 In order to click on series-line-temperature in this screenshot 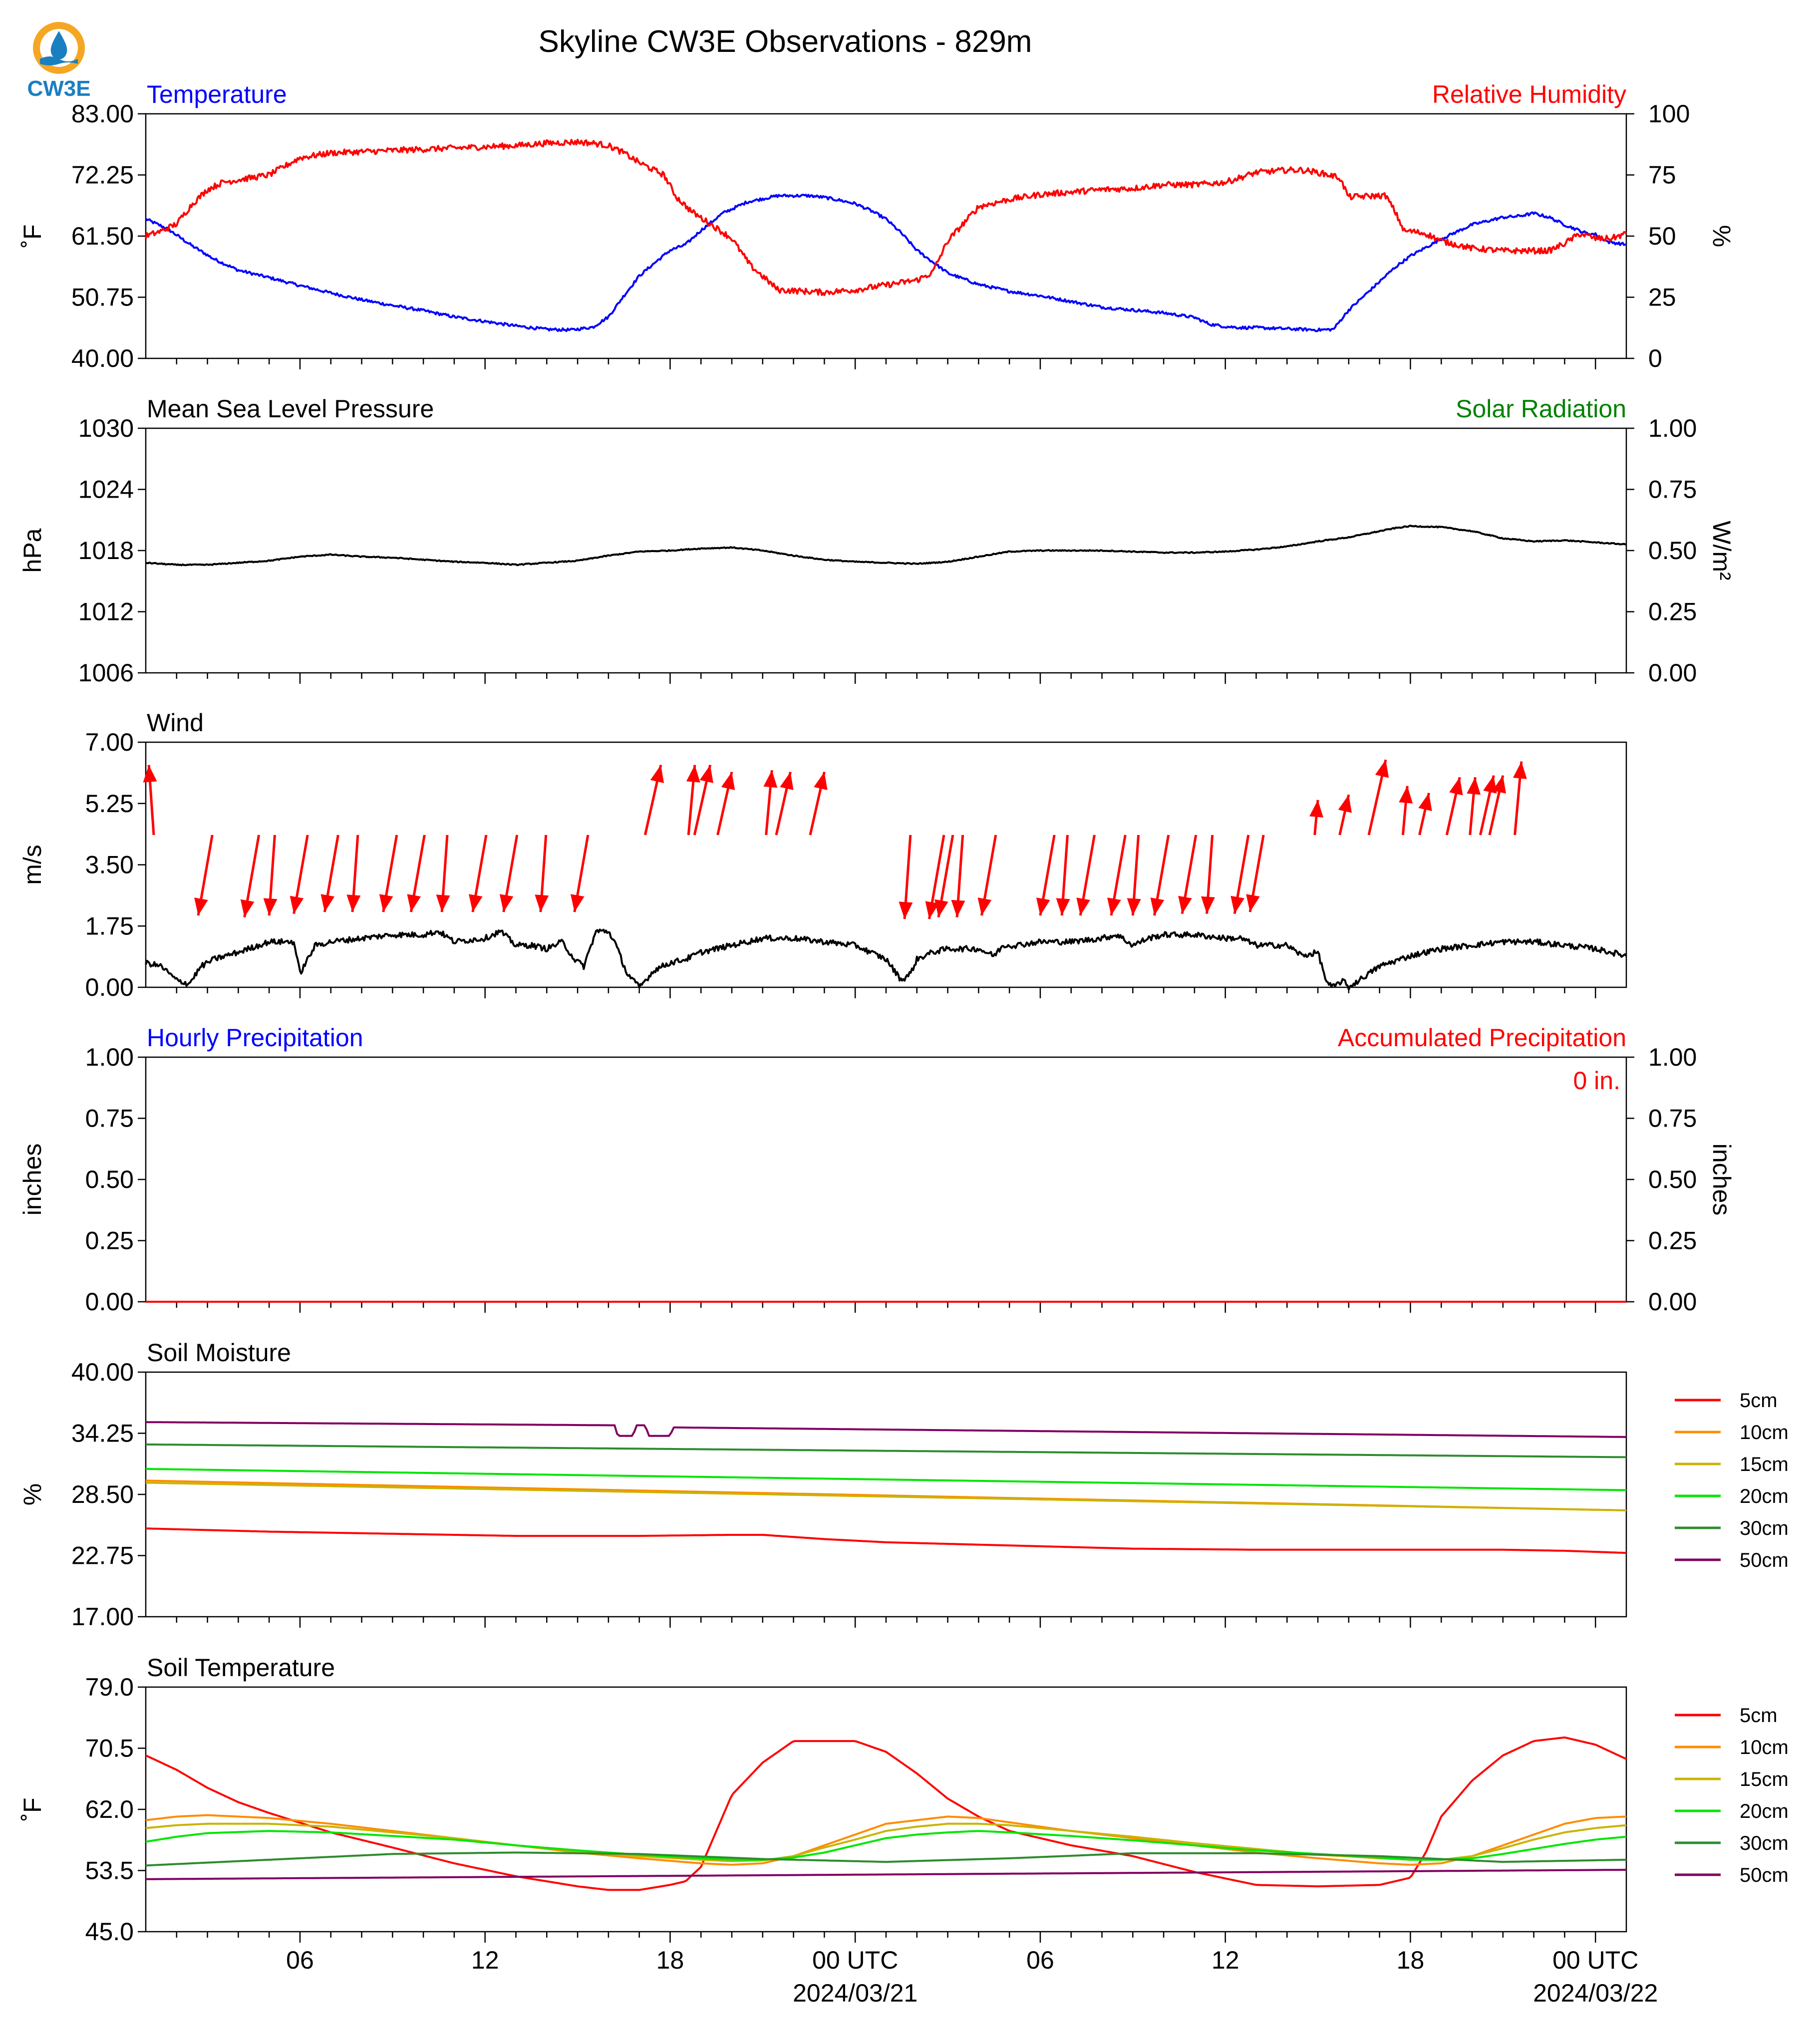, I will do `click(886, 262)`.